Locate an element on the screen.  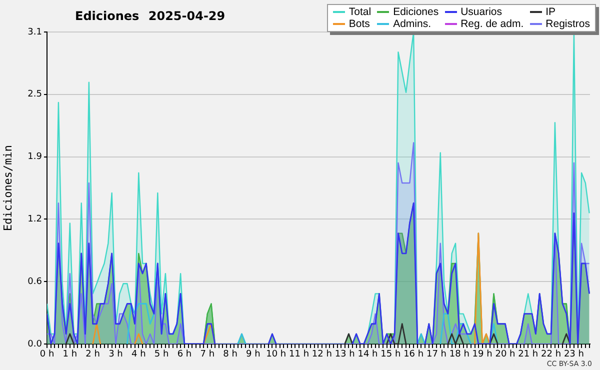
x-tick-label: 8 h is located at coordinates (230, 355).